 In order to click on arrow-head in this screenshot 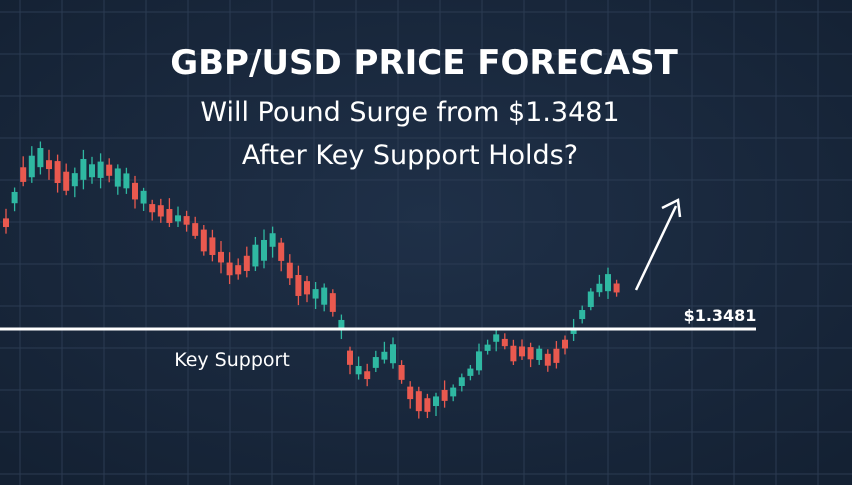, I will do `click(671, 208)`.